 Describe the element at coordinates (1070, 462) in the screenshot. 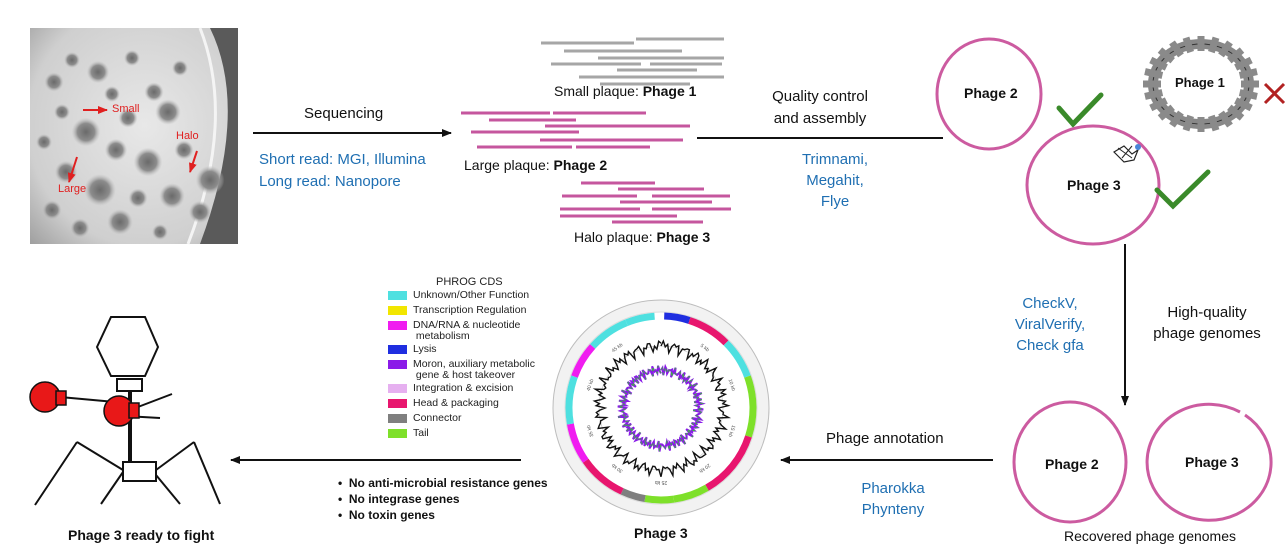

I see `phage2-recovered-circle` at that location.